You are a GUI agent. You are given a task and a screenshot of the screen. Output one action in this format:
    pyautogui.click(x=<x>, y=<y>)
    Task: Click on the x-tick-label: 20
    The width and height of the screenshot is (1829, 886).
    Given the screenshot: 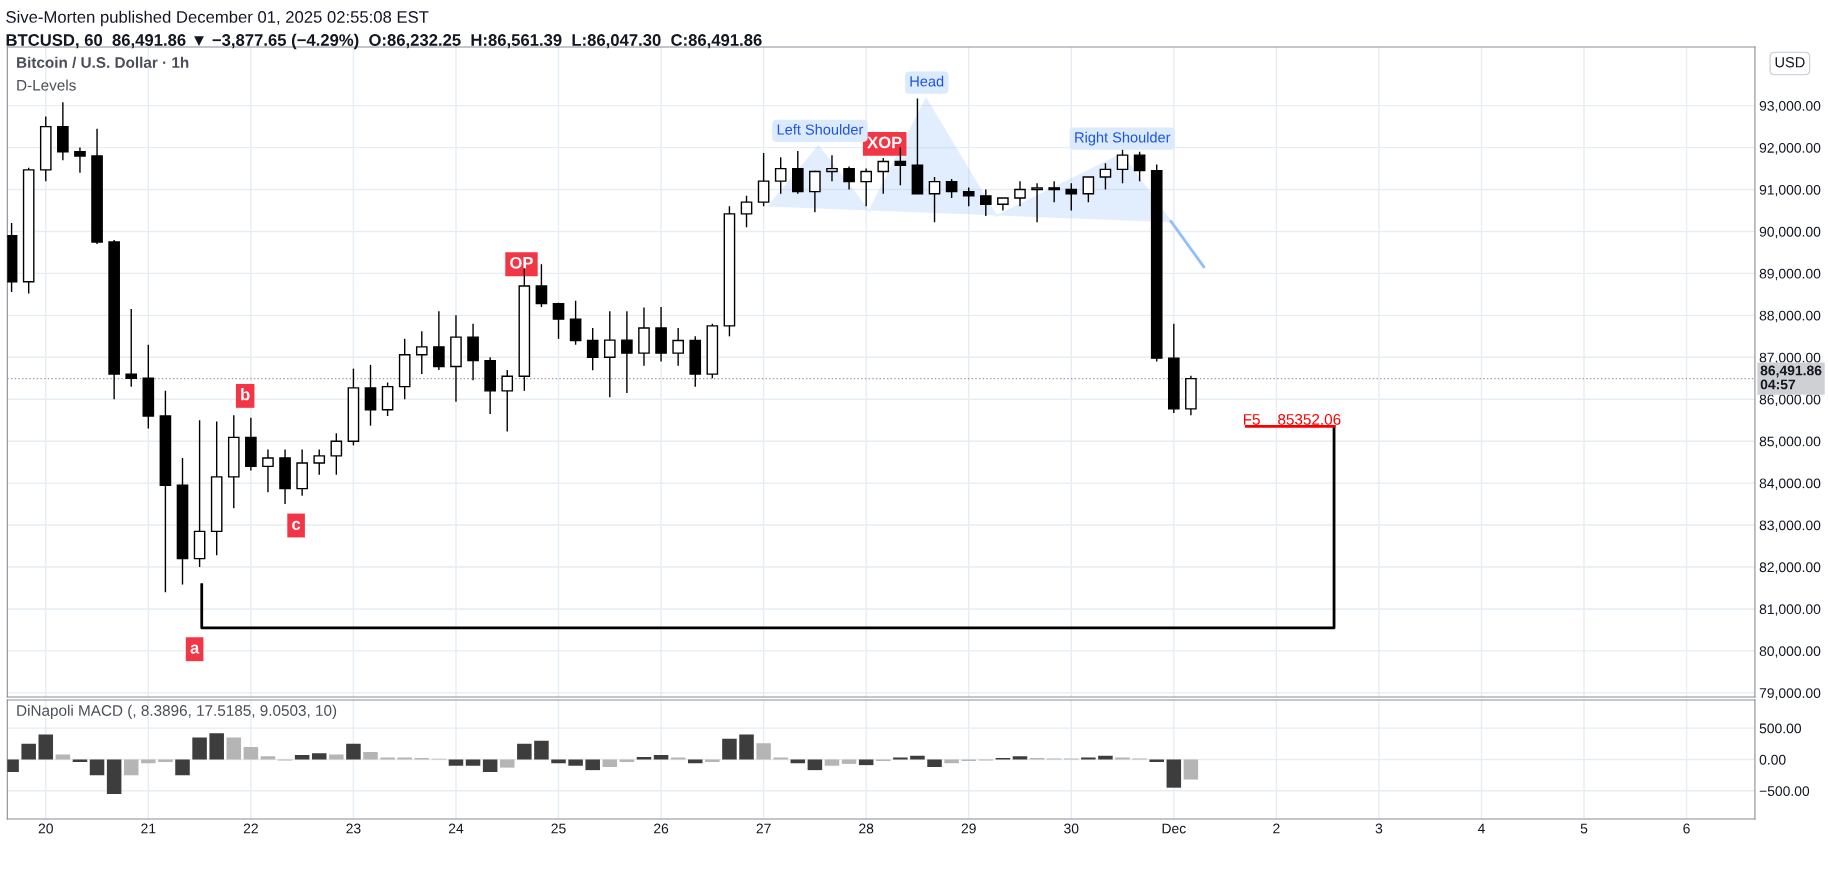 What is the action you would take?
    pyautogui.click(x=45, y=828)
    